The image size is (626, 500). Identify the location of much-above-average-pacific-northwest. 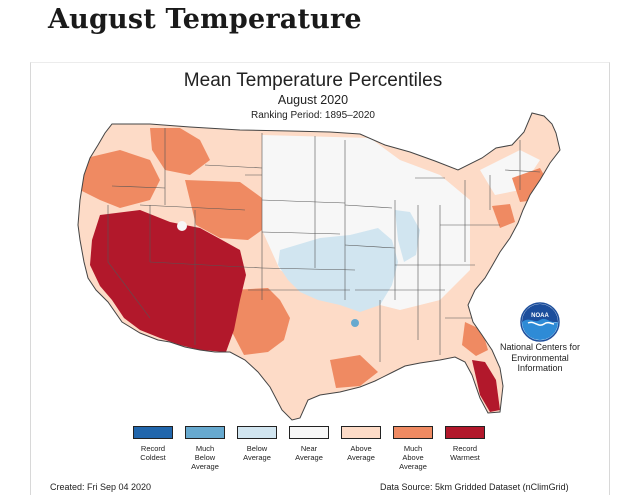
(119, 179).